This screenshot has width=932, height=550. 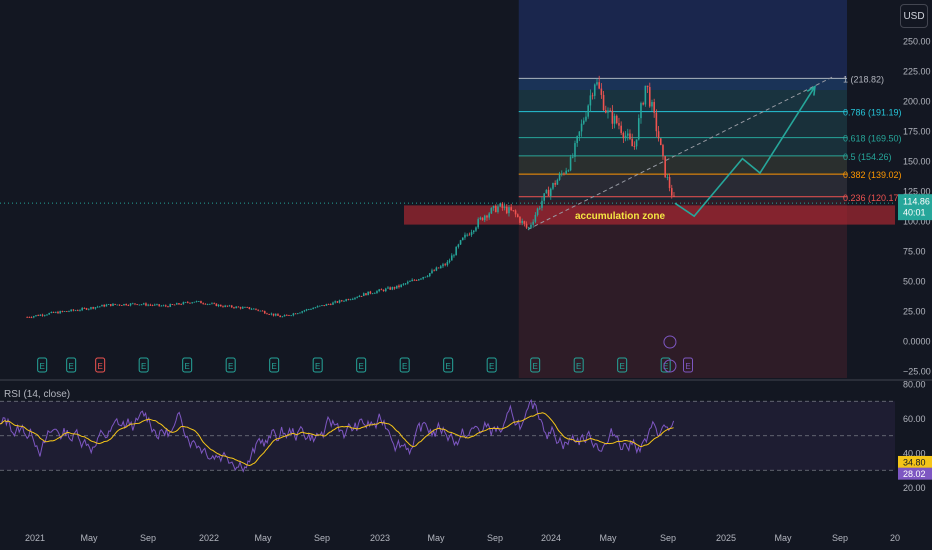 What do you see at coordinates (620, 216) in the screenshot?
I see `accumulation-zone-label: accumulation zone` at bounding box center [620, 216].